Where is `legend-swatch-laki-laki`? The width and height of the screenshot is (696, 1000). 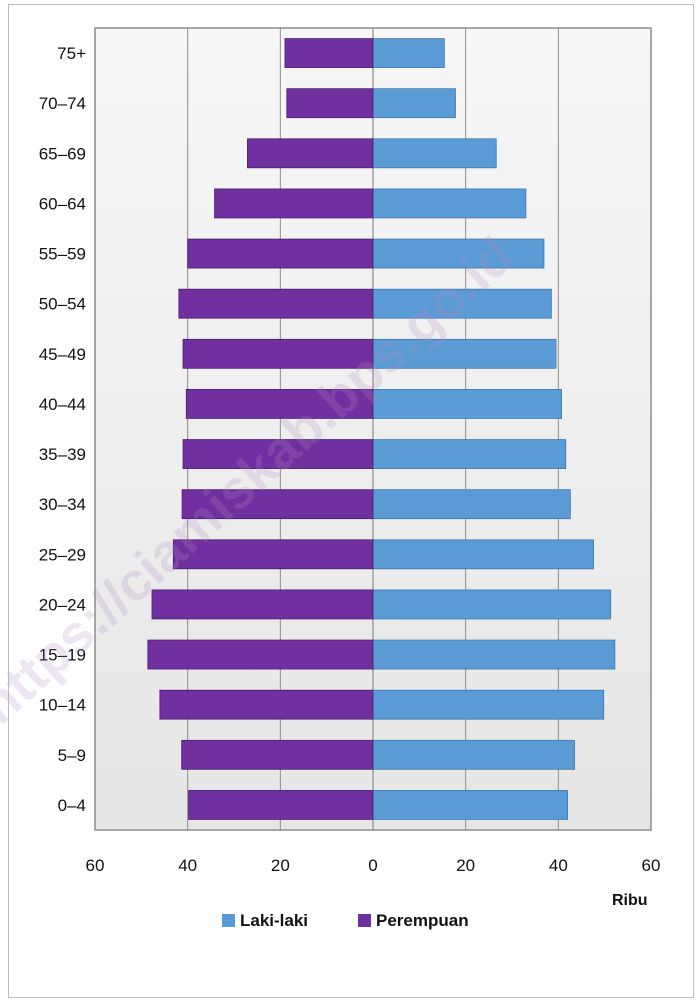 legend-swatch-laki-laki is located at coordinates (228, 920).